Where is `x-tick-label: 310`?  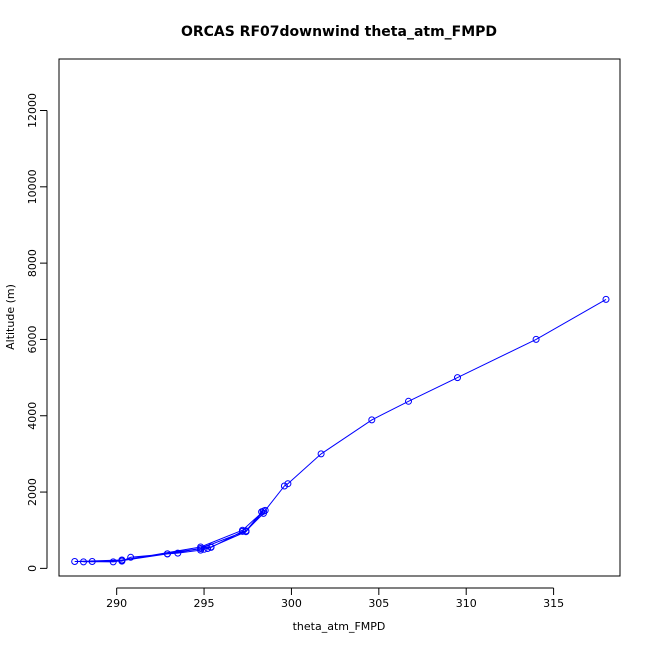
x-tick-label: 310 is located at coordinates (466, 603).